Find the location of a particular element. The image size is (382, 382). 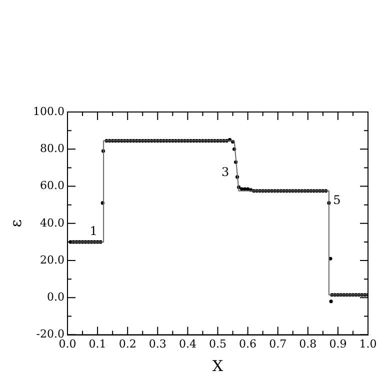

y-tick-label: 0.0 is located at coordinates (55, 297).